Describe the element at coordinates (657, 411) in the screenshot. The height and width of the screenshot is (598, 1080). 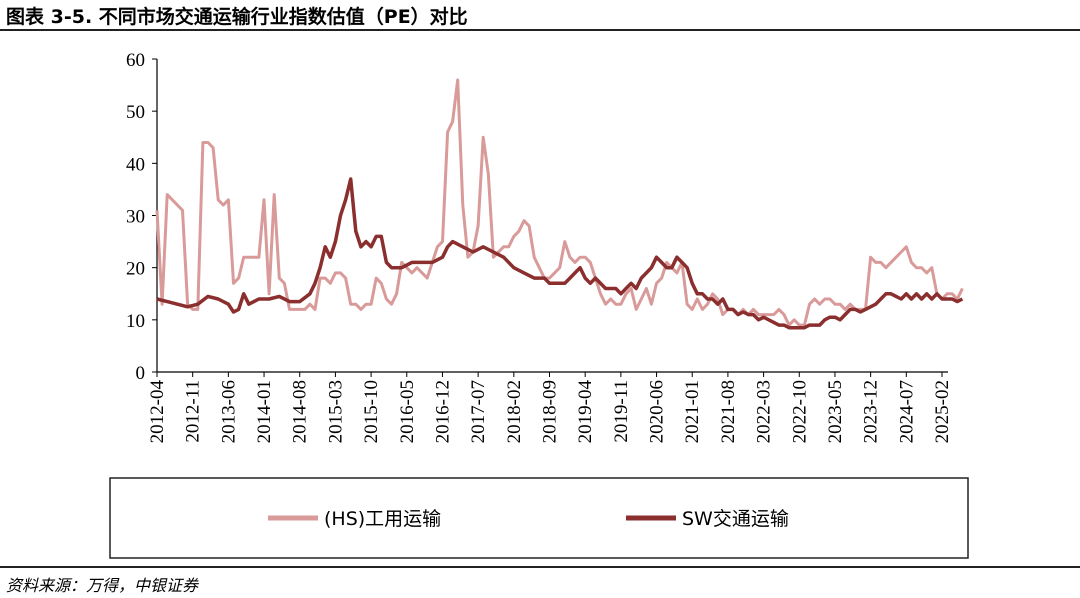
I see `x-tick-label: 2020-06` at that location.